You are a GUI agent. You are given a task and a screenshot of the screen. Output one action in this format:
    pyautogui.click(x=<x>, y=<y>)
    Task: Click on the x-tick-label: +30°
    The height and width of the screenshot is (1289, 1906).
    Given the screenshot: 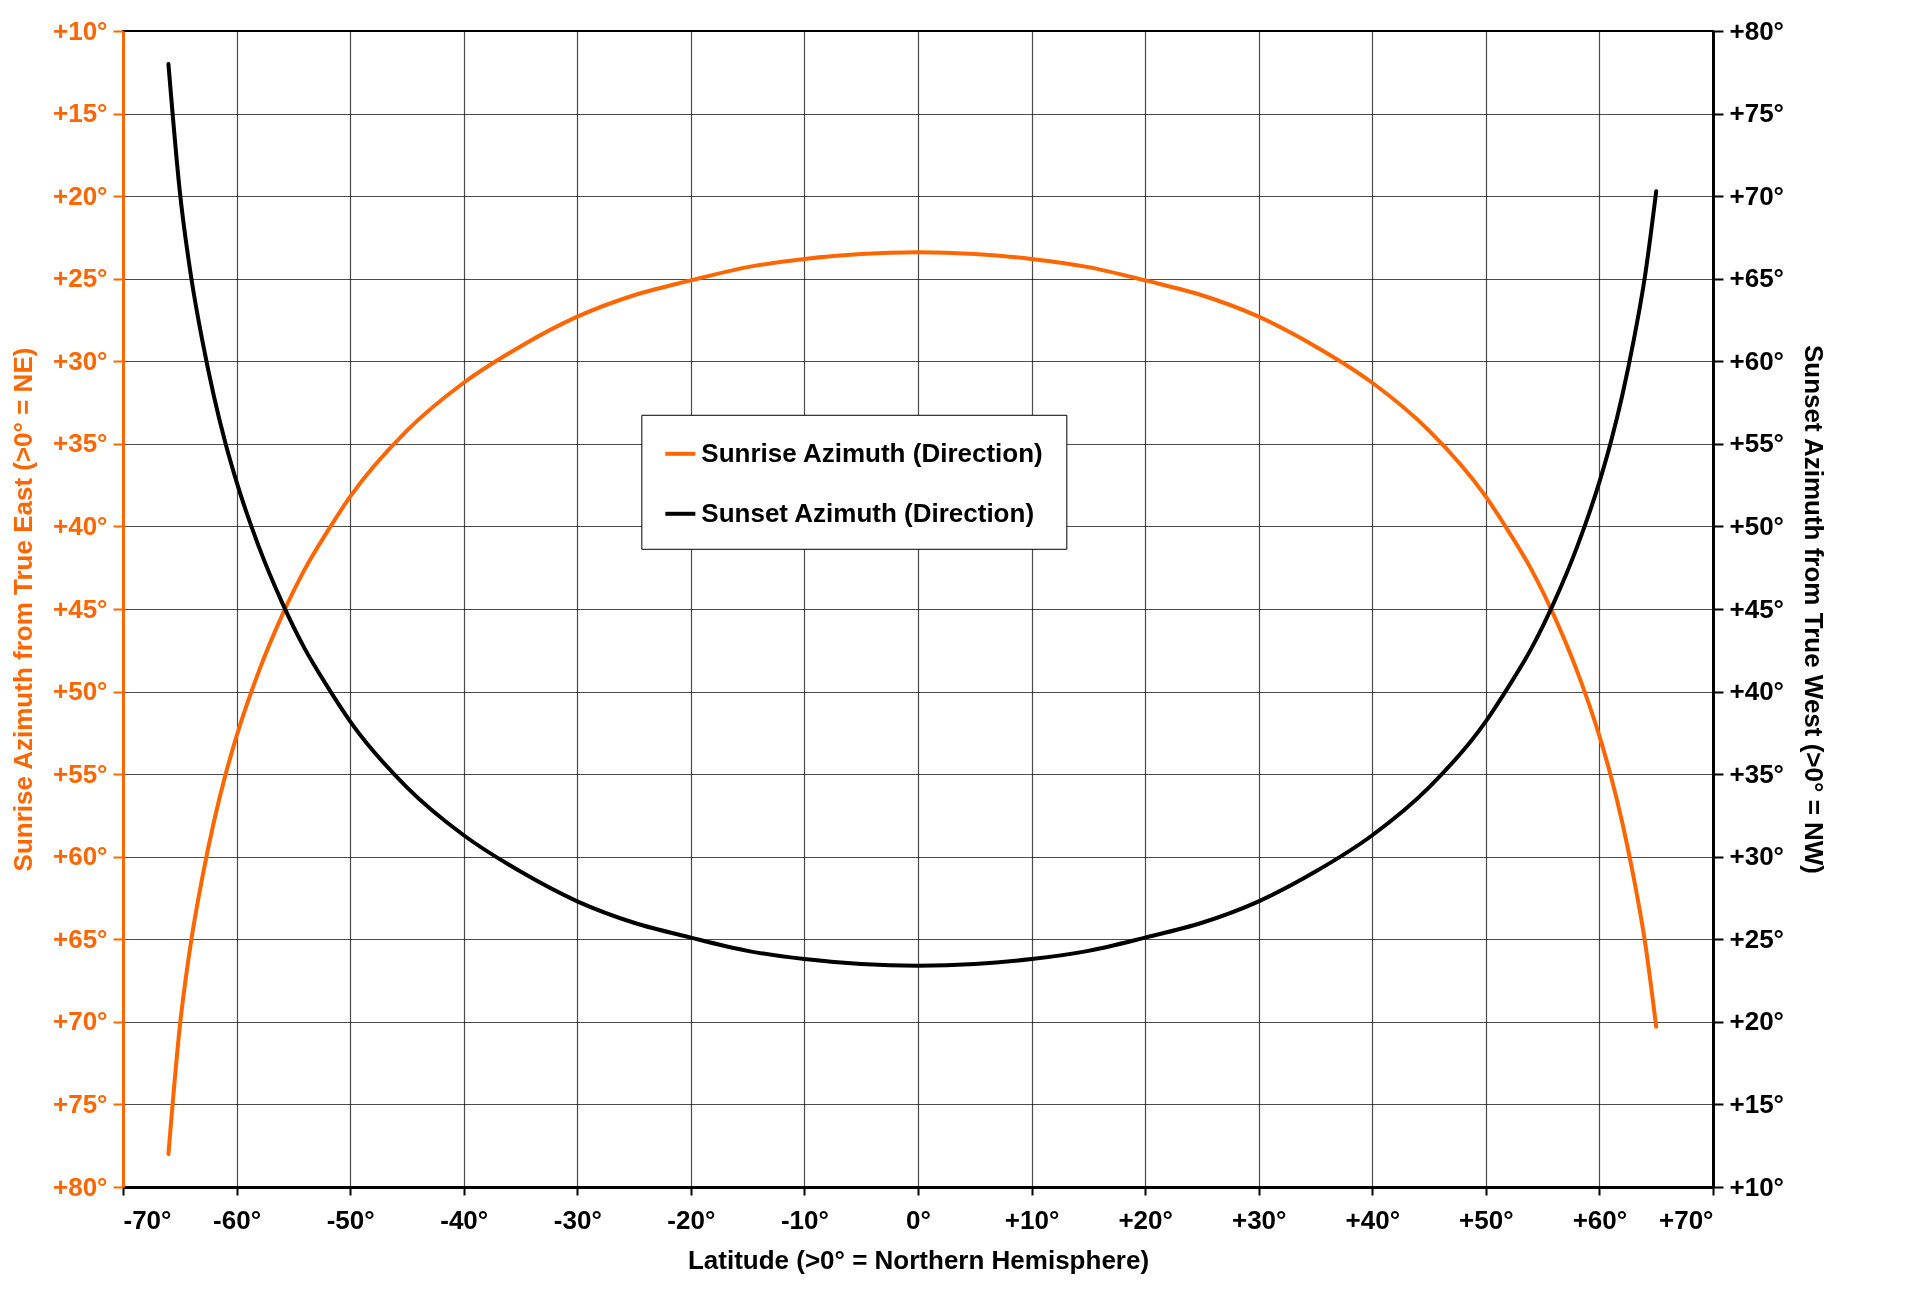 What is the action you would take?
    pyautogui.click(x=1259, y=1219)
    